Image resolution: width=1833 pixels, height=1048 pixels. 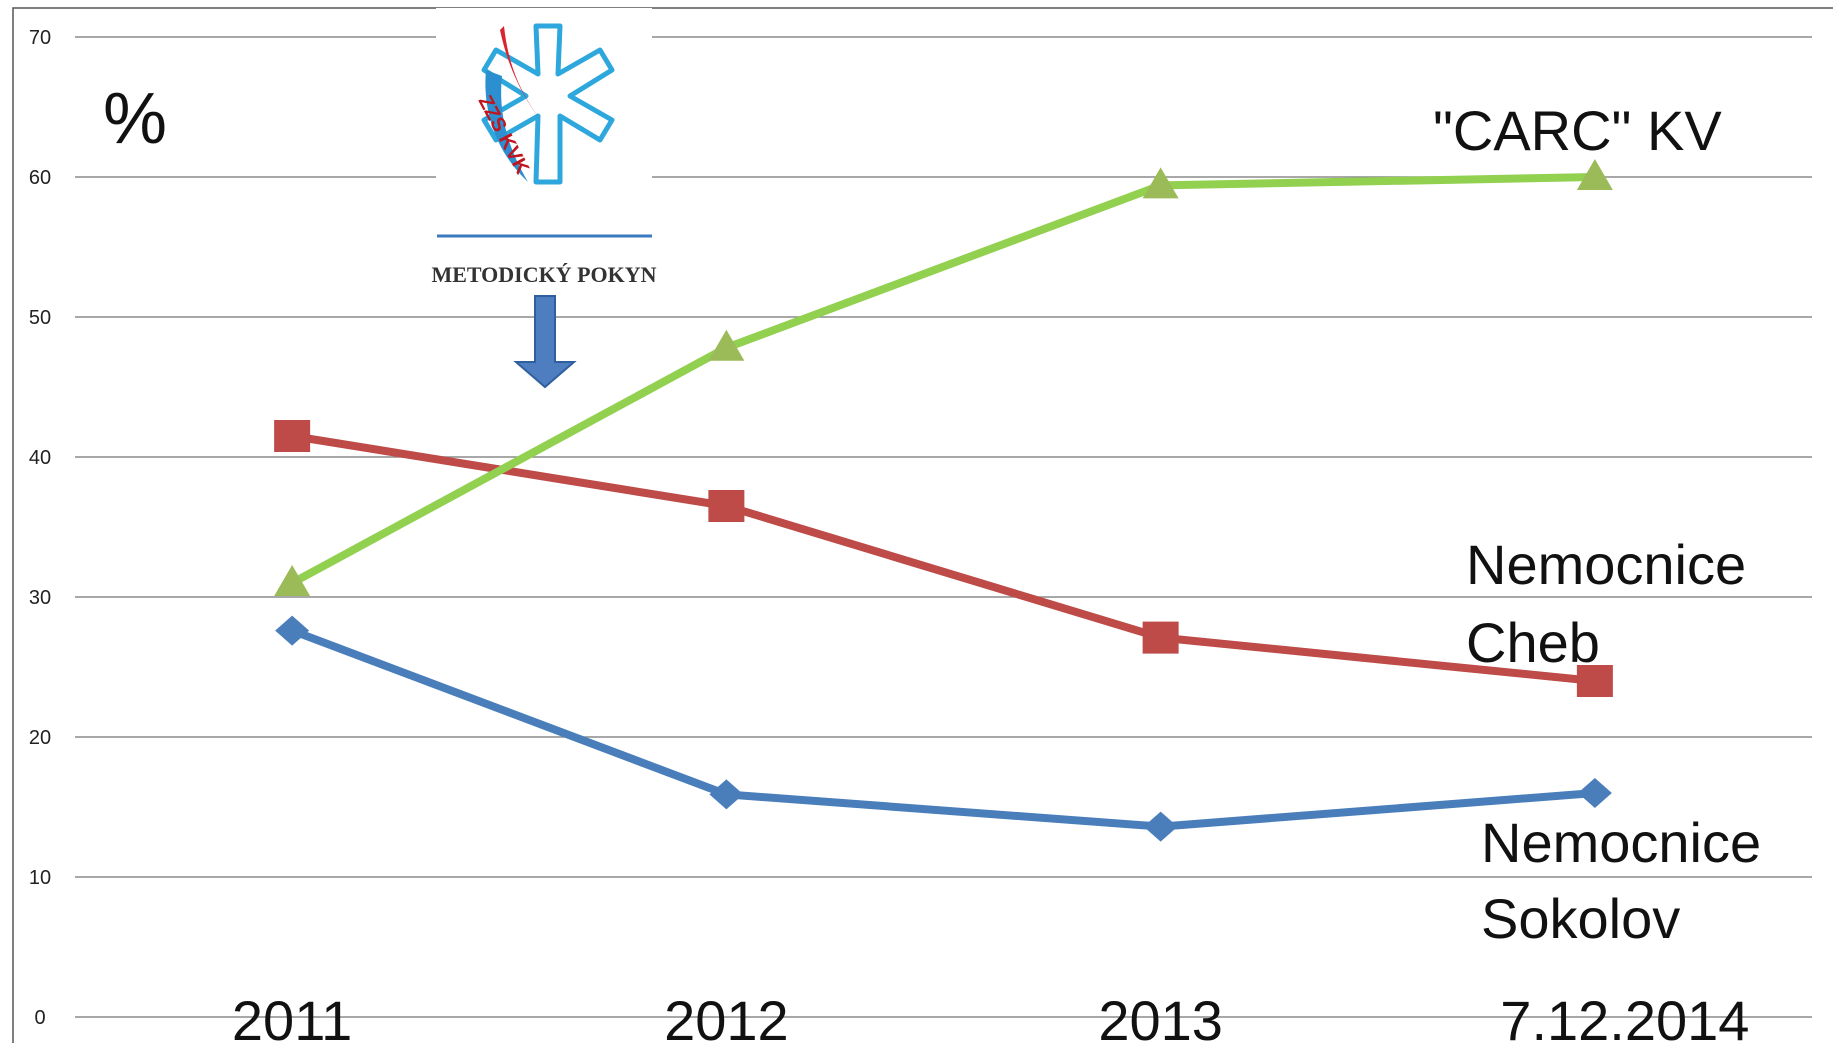 What do you see at coordinates (1580, 918) in the screenshot?
I see `annotation-sokolov-line2: Sokolov` at bounding box center [1580, 918].